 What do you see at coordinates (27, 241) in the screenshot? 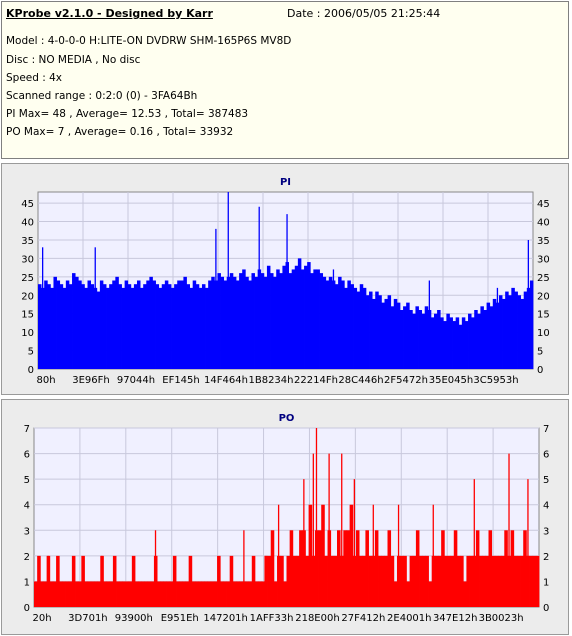
I see `y-tick-label: 35` at bounding box center [27, 241].